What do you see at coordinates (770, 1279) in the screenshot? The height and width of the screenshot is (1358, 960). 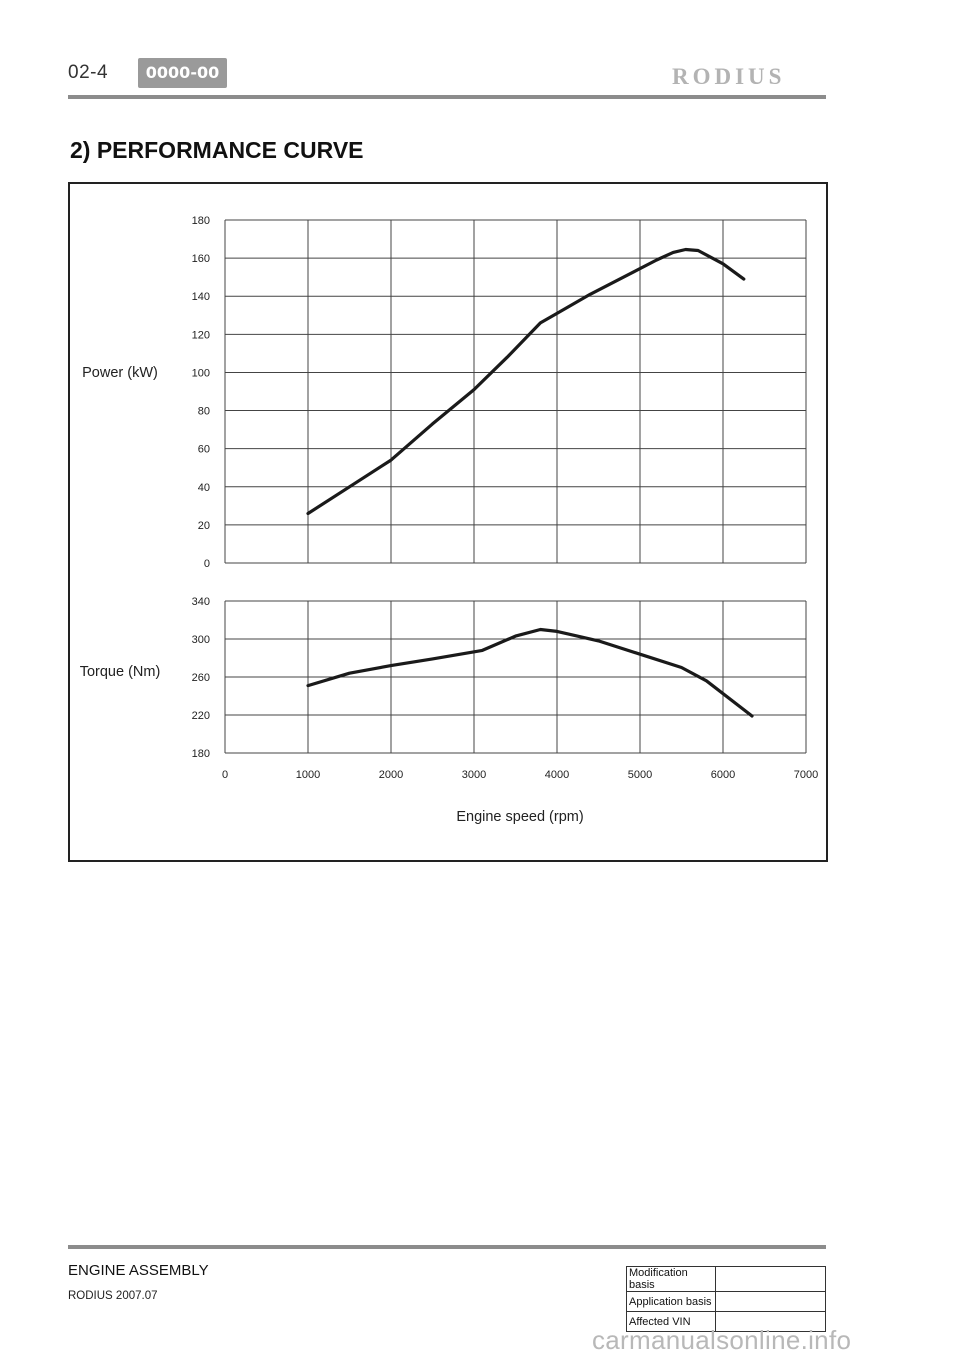 I see `modification-basis-value` at bounding box center [770, 1279].